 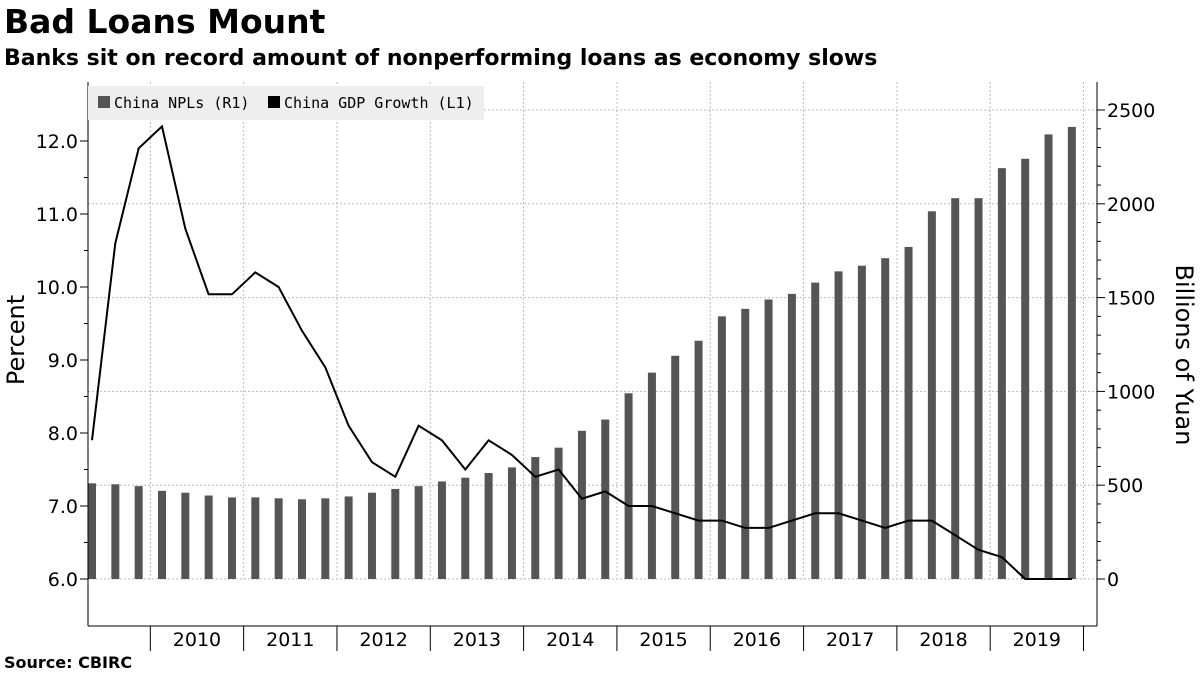 What do you see at coordinates (63, 507) in the screenshot?
I see `left-tick-label: 7.0` at bounding box center [63, 507].